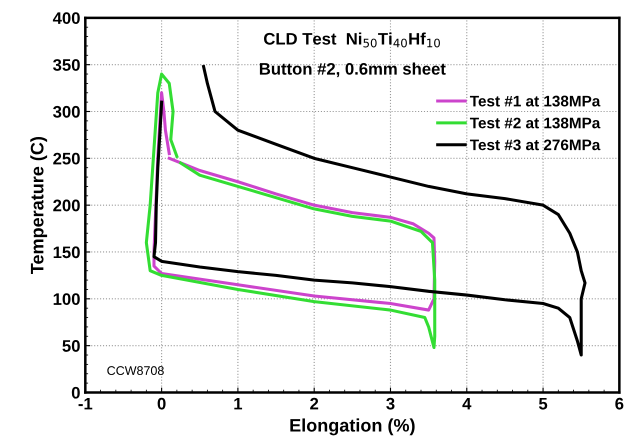  I want to click on y-tick-label: 300, so click(66, 112).